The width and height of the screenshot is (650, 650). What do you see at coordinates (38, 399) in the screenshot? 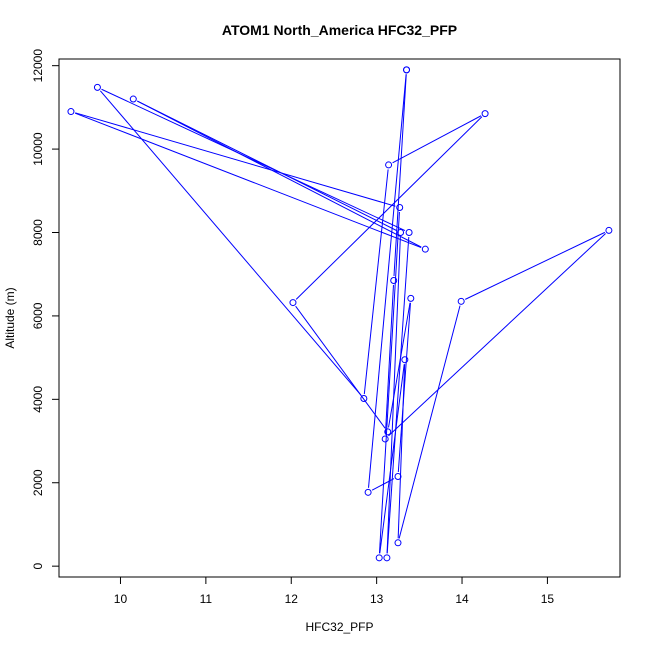
I see `y-tick-label: 4000` at bounding box center [38, 399].